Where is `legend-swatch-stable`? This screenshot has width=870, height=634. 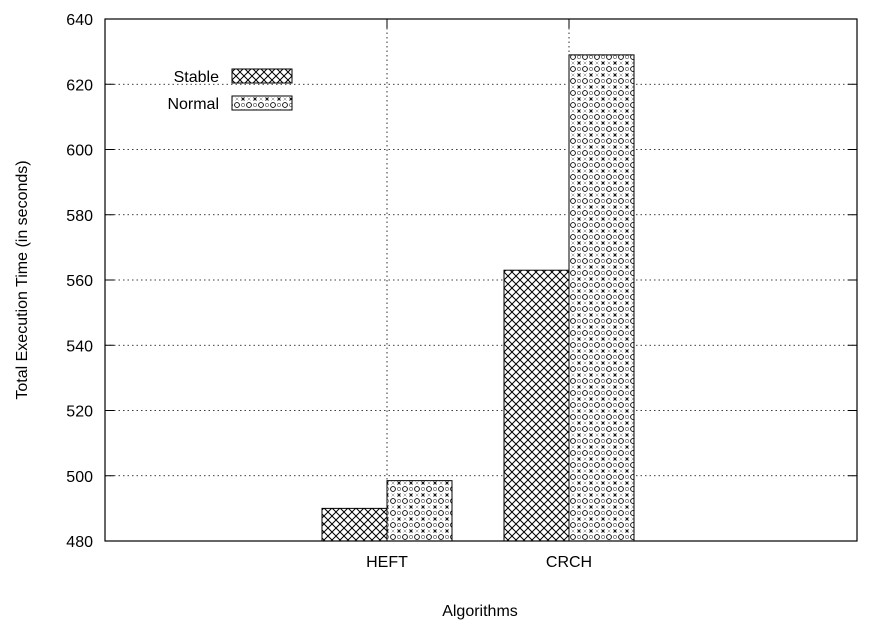
legend-swatch-stable is located at coordinates (262, 76).